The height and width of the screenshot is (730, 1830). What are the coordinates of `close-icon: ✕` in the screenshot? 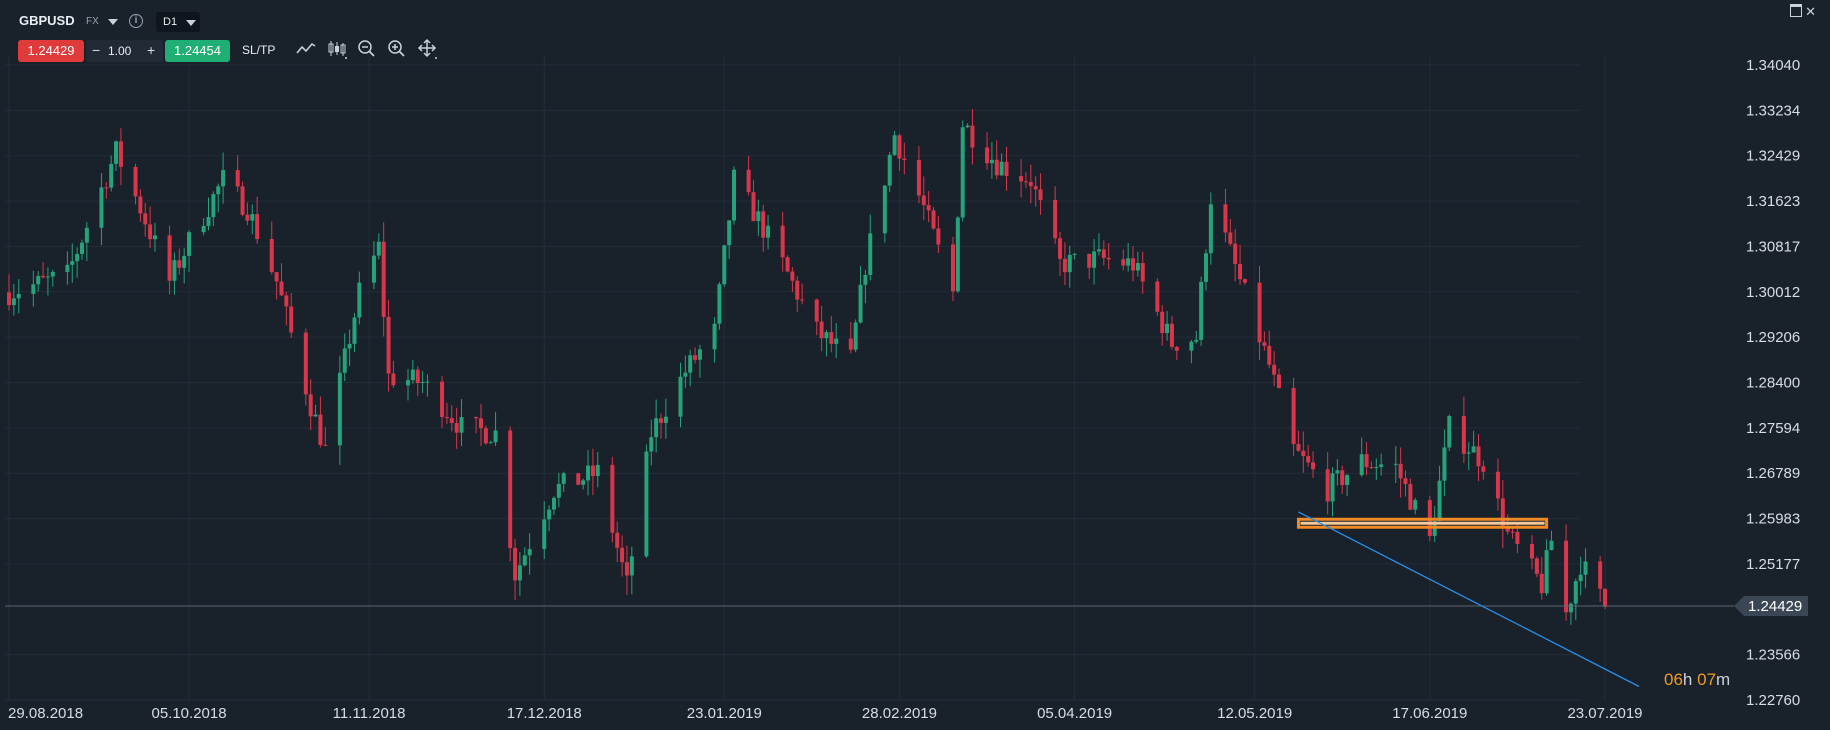 It's located at (1810, 11).